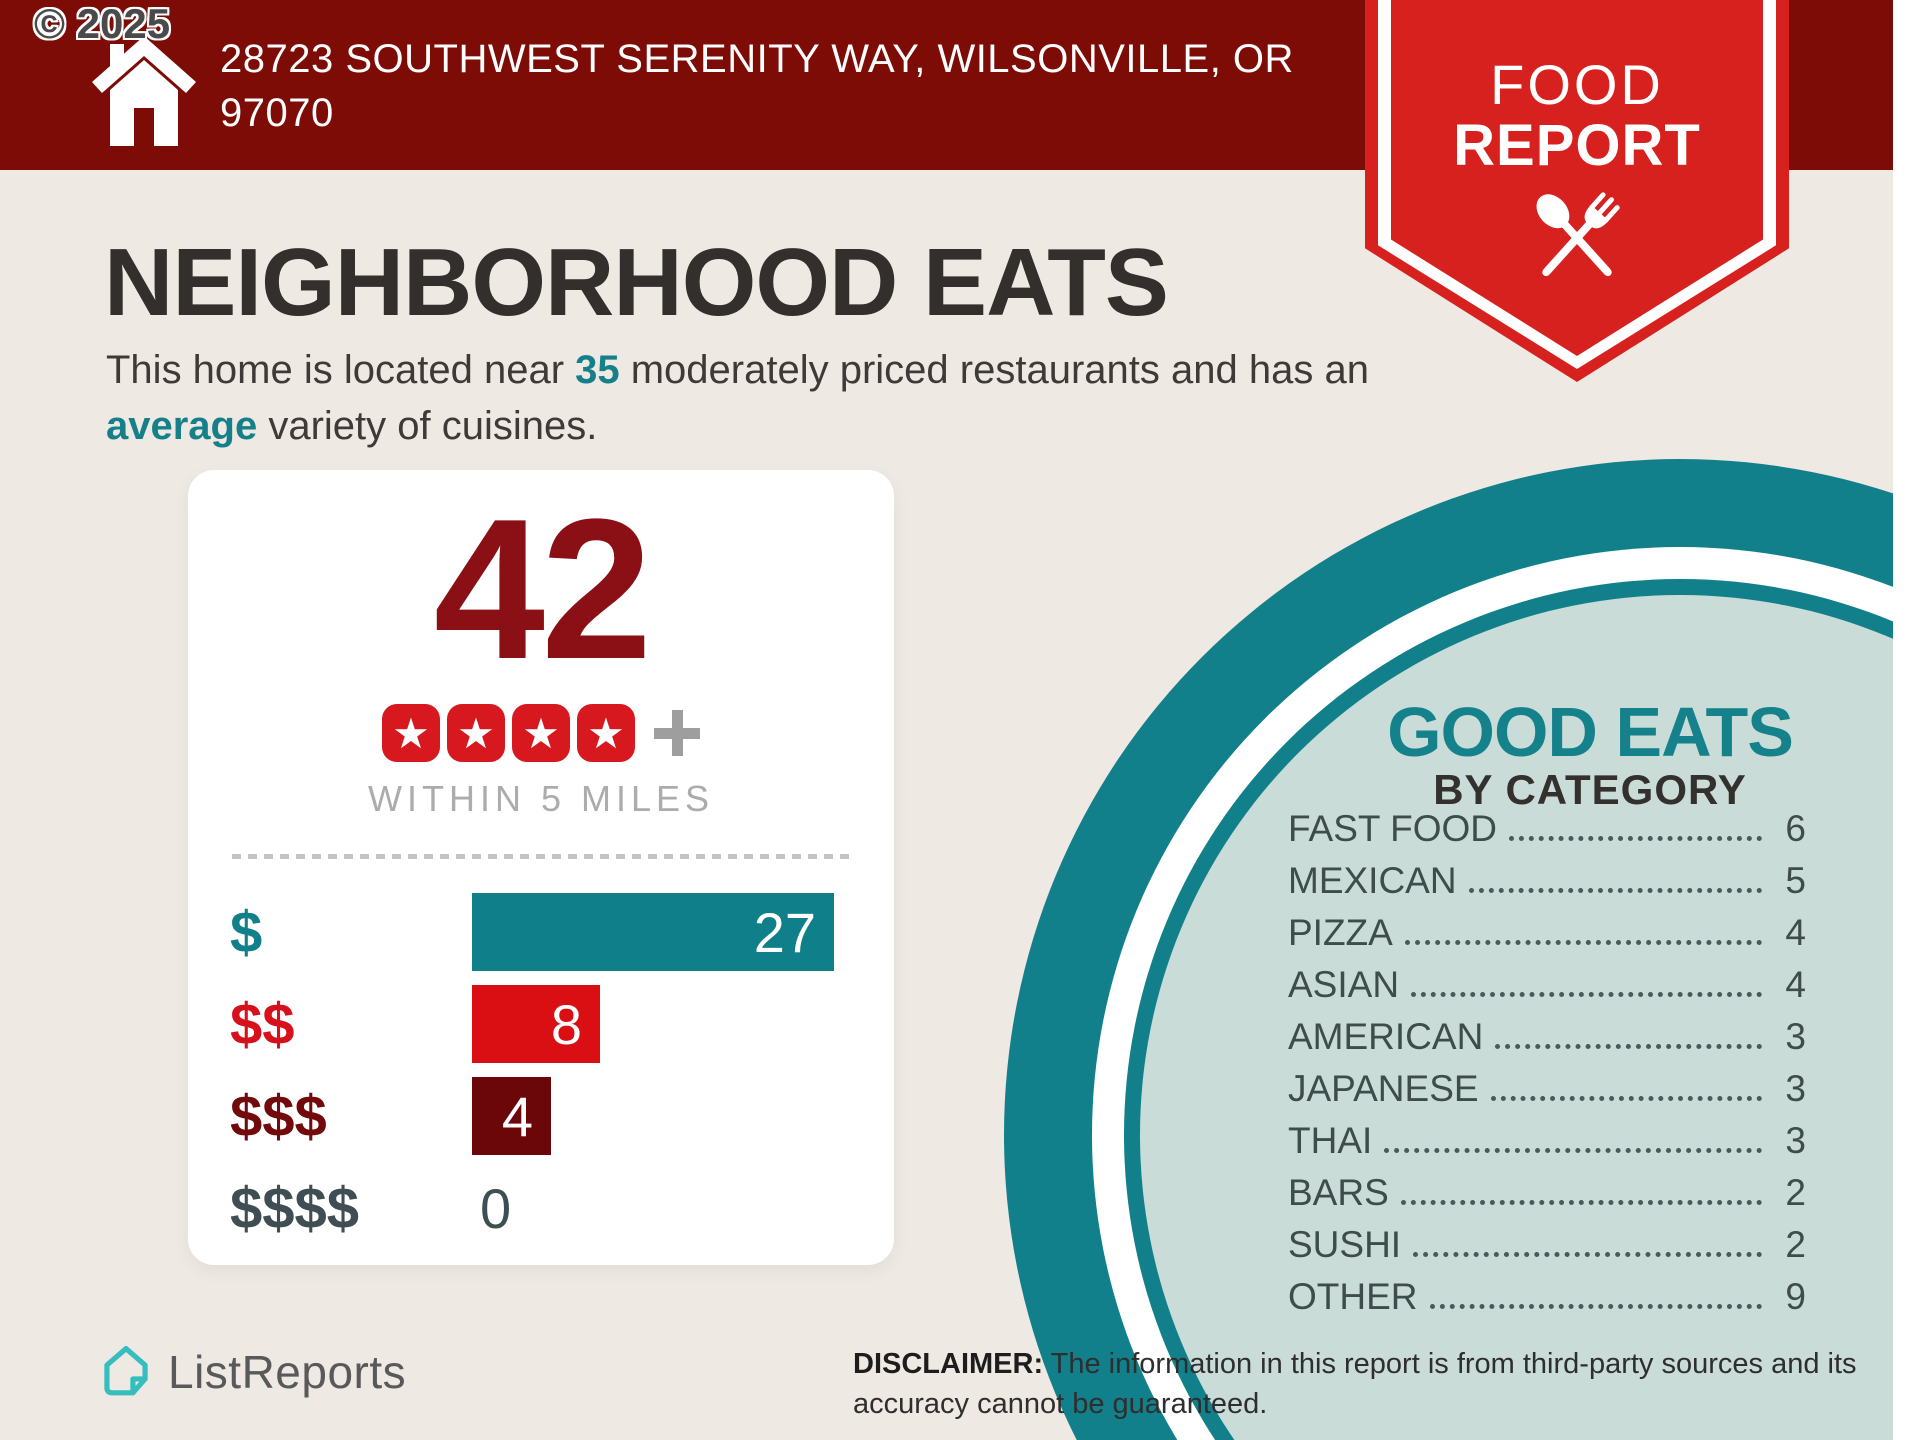 The image size is (1920, 1440). Describe the element at coordinates (549, 1070) in the screenshot. I see `price-level-bar-chart: $27 $$ 8 $$$ 4 $$$$ 0` at that location.